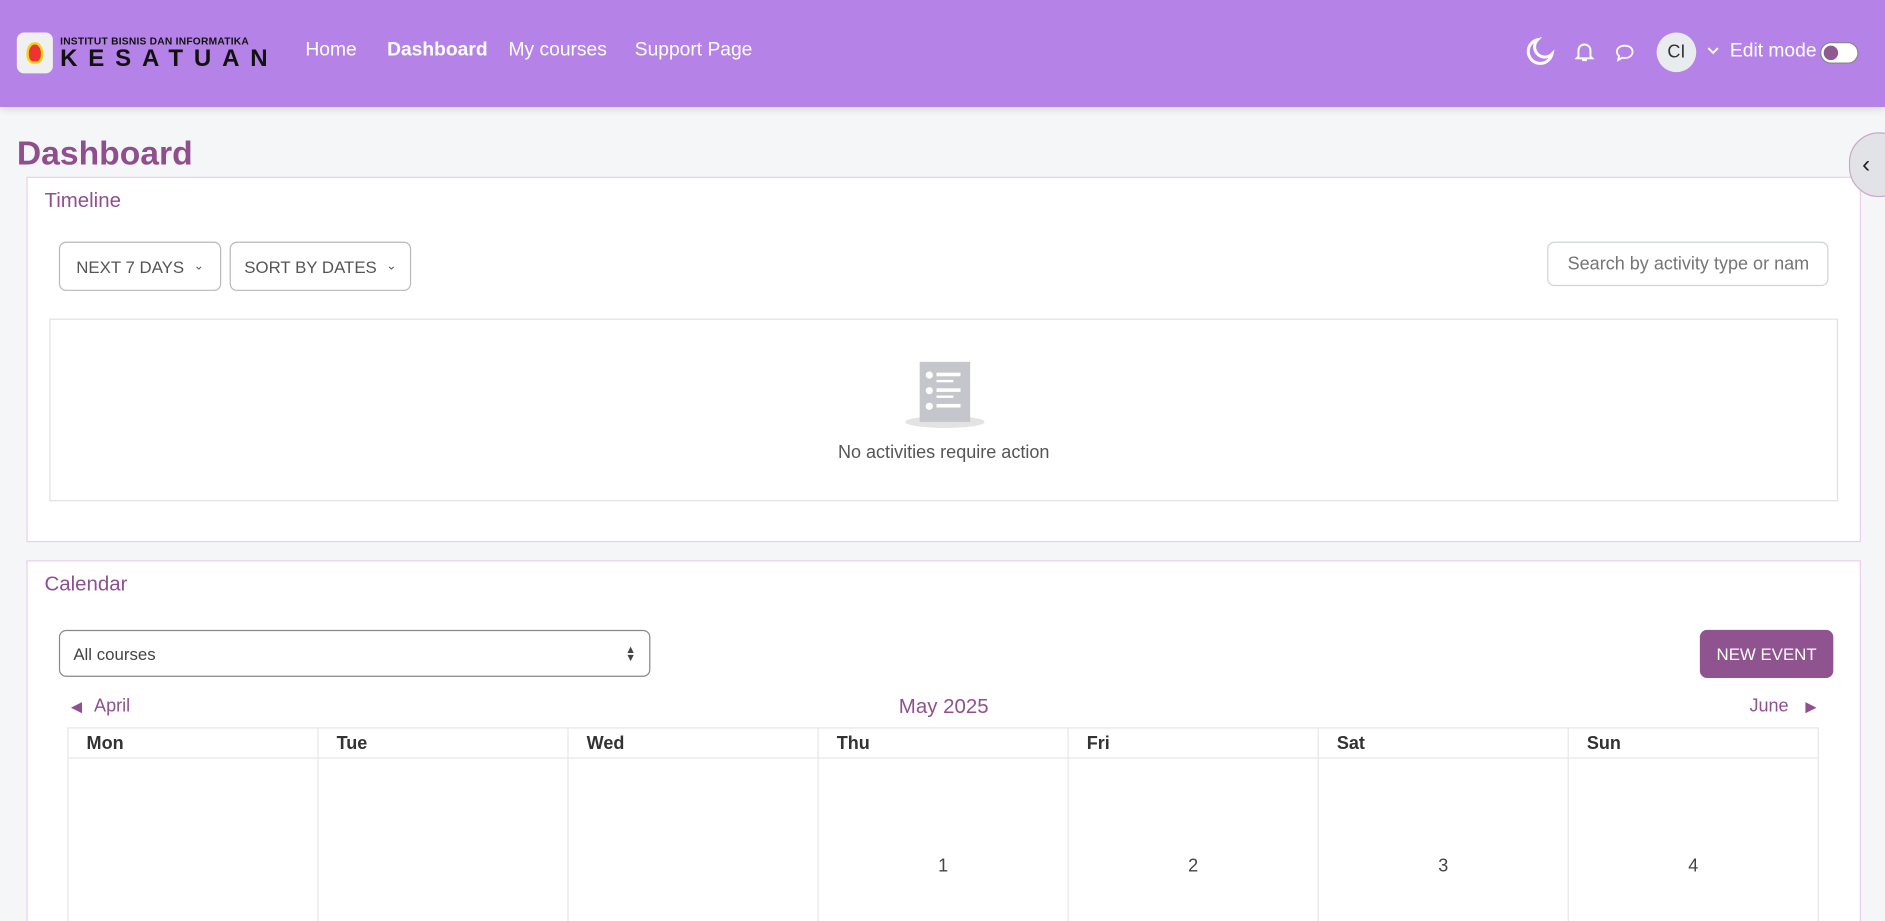 Image resolution: width=1885 pixels, height=921 pixels. I want to click on prev-month-link: ◀ April, so click(100, 706).